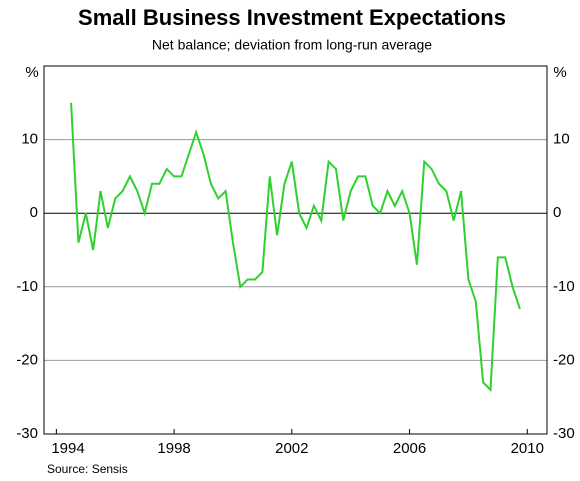  What do you see at coordinates (564, 359) in the screenshot?
I see `y2-tick-label: -20` at bounding box center [564, 359].